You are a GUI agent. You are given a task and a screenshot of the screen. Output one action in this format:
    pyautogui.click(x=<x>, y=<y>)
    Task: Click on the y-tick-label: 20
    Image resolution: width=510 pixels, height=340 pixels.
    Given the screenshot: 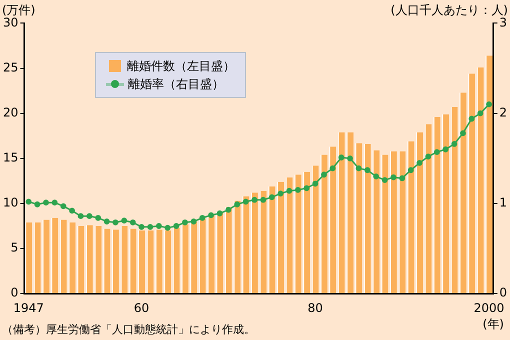 What is the action you would take?
    pyautogui.click(x=10, y=112)
    